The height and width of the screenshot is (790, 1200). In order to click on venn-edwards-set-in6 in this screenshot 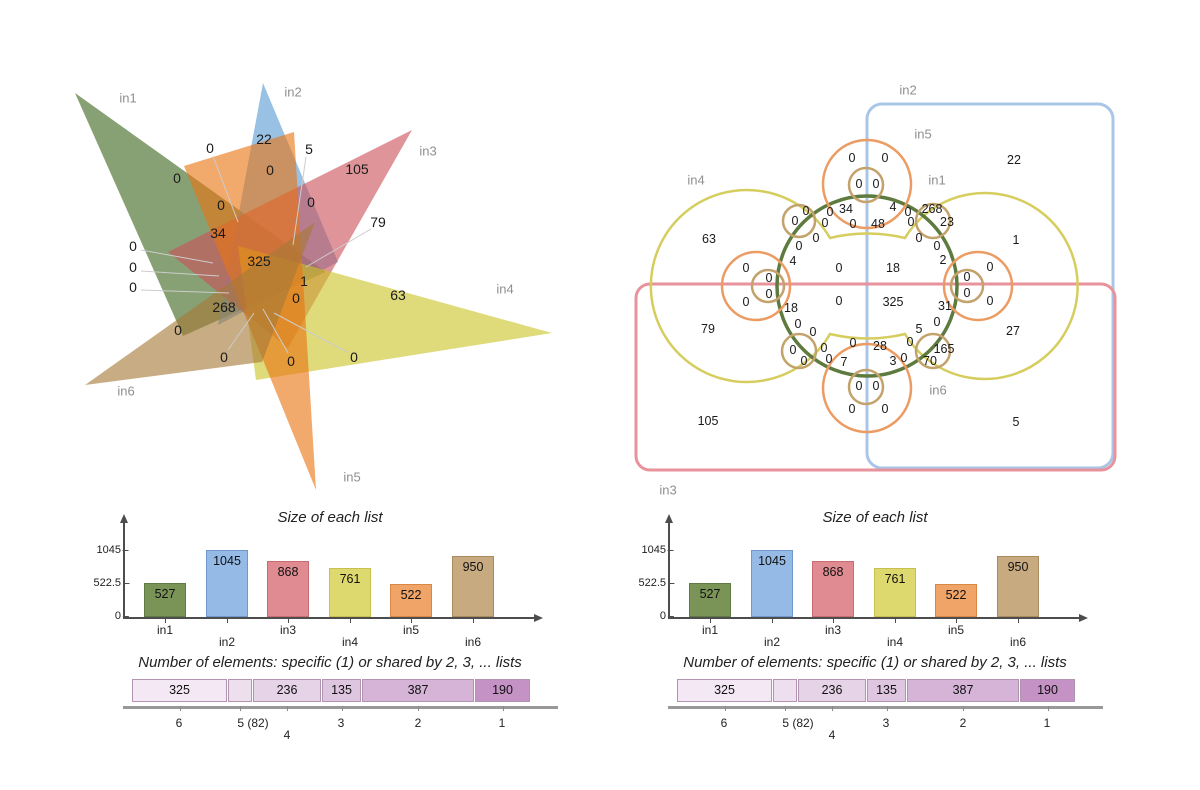, I will do `click(867, 286)`.